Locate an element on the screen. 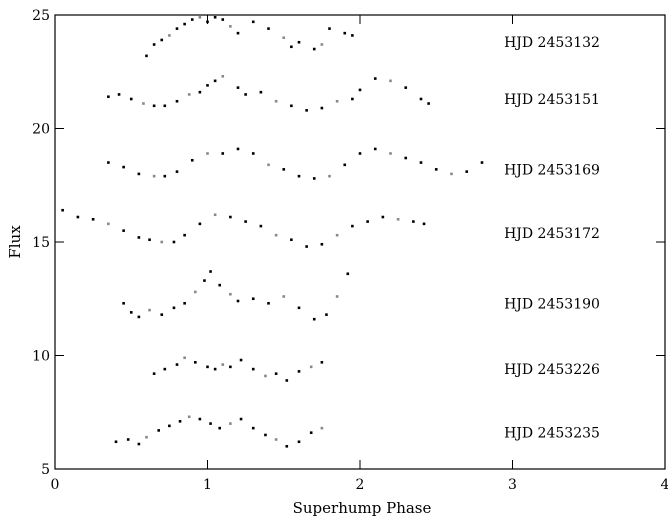 This screenshot has width=668, height=523. y-tick-label: 15 is located at coordinates (41, 243).